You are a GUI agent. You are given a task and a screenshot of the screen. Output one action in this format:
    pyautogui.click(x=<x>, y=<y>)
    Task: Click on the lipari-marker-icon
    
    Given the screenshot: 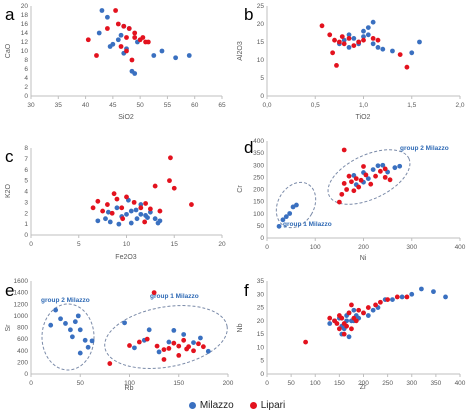 What is the action you would take?
    pyautogui.click(x=253, y=405)
    